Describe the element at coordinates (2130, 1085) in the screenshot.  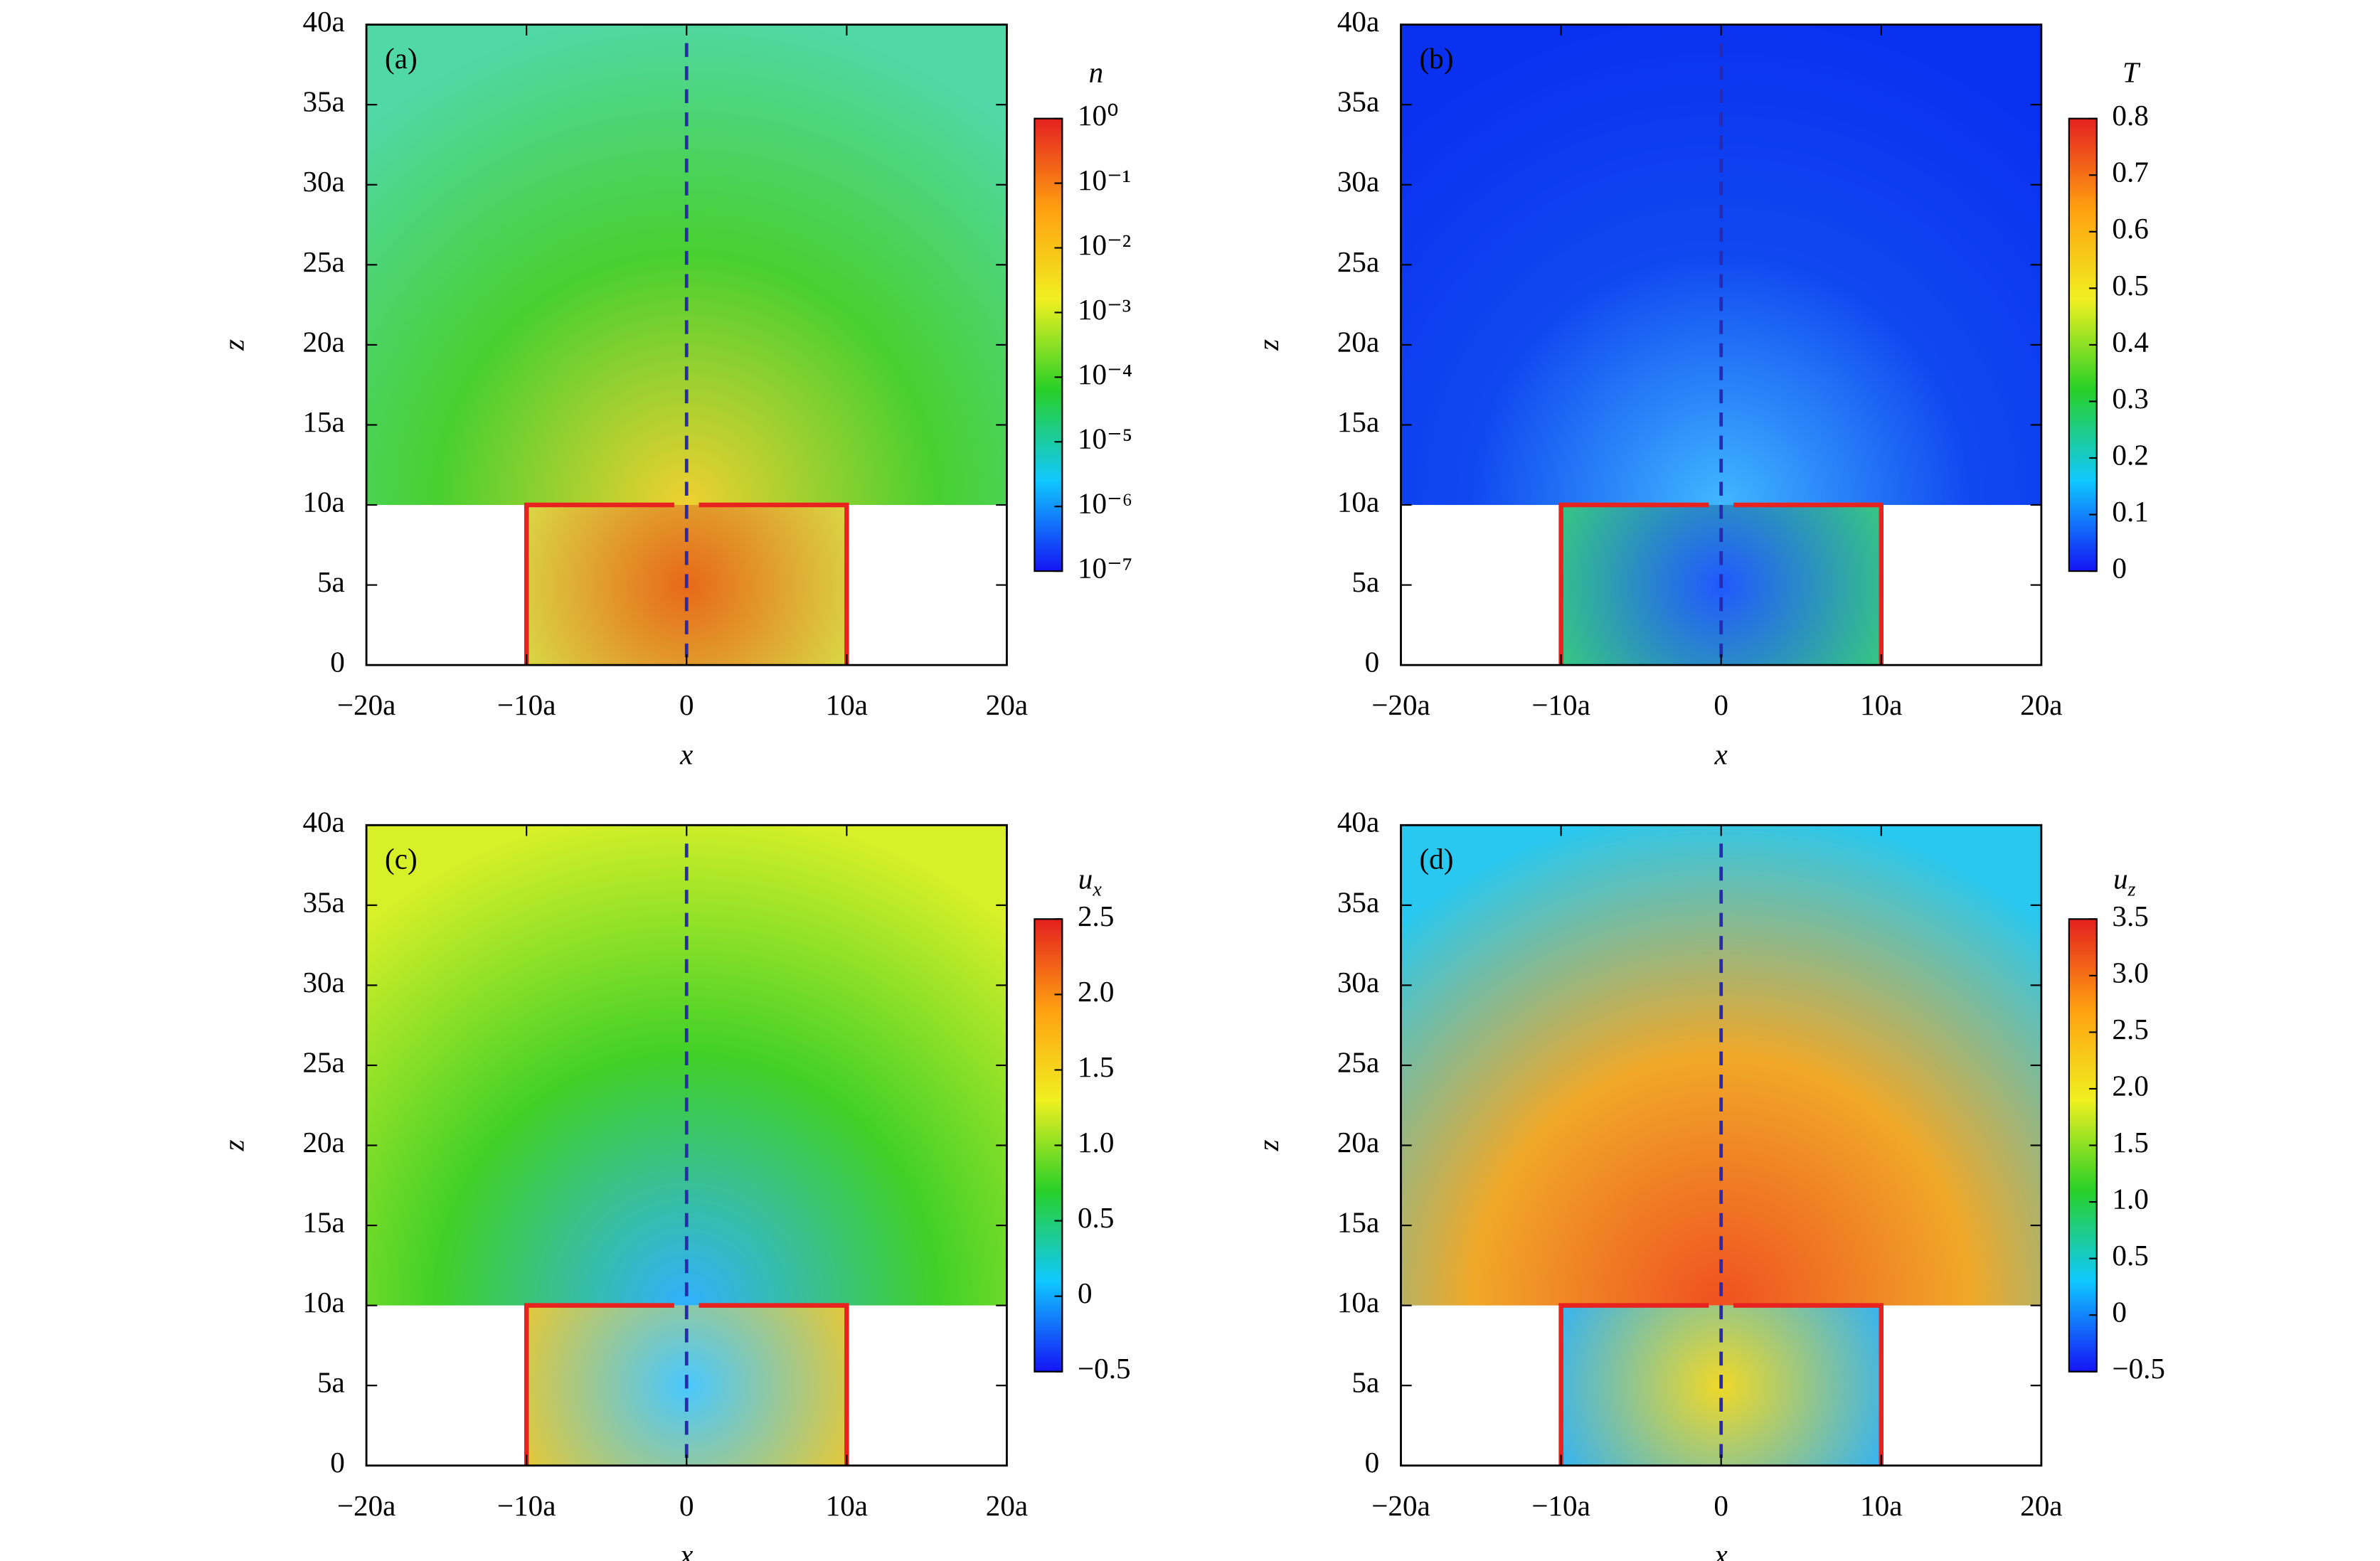
I see `colorbar-tick-label: 2.0` at that location.